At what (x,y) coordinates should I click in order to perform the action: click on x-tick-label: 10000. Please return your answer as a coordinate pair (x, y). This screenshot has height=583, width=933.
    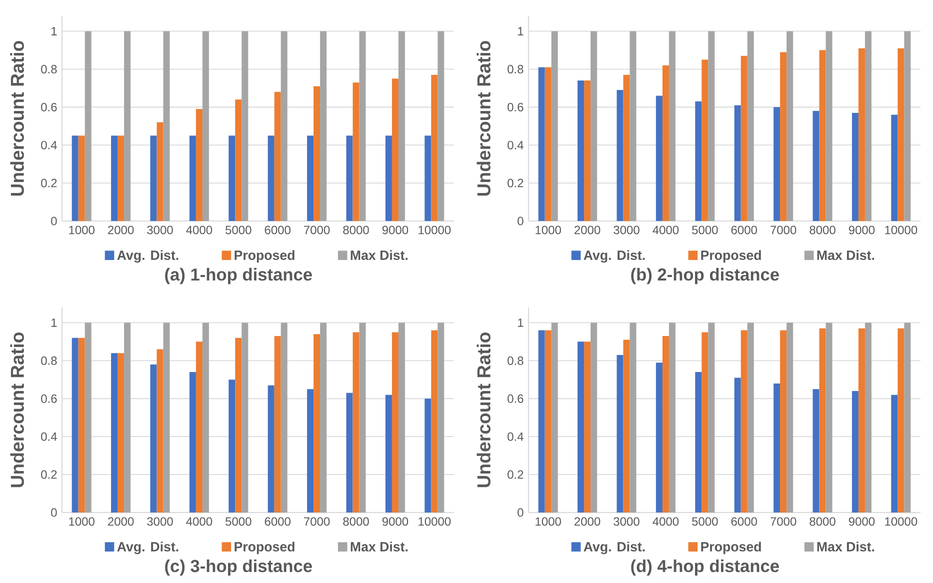
    Looking at the image, I should click on (434, 230).